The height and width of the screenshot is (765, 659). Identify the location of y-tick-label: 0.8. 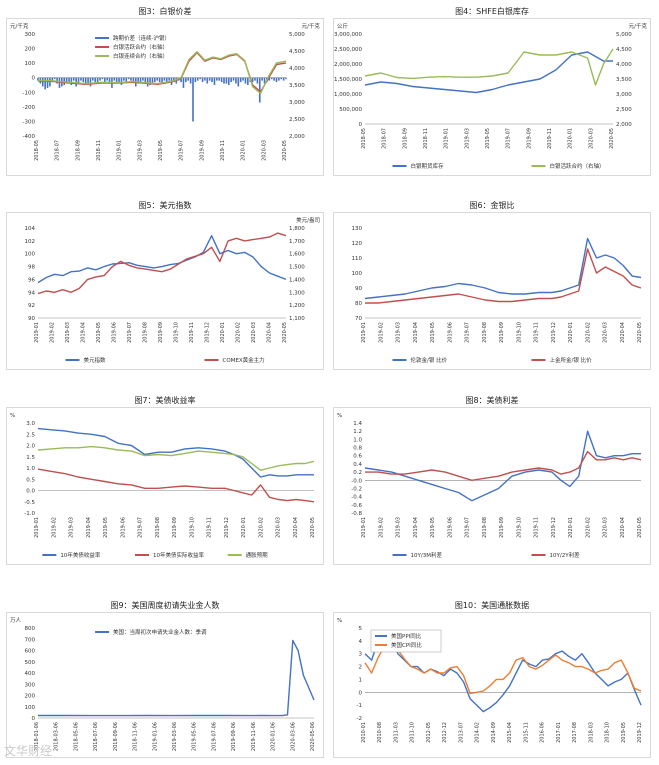
(357, 449).